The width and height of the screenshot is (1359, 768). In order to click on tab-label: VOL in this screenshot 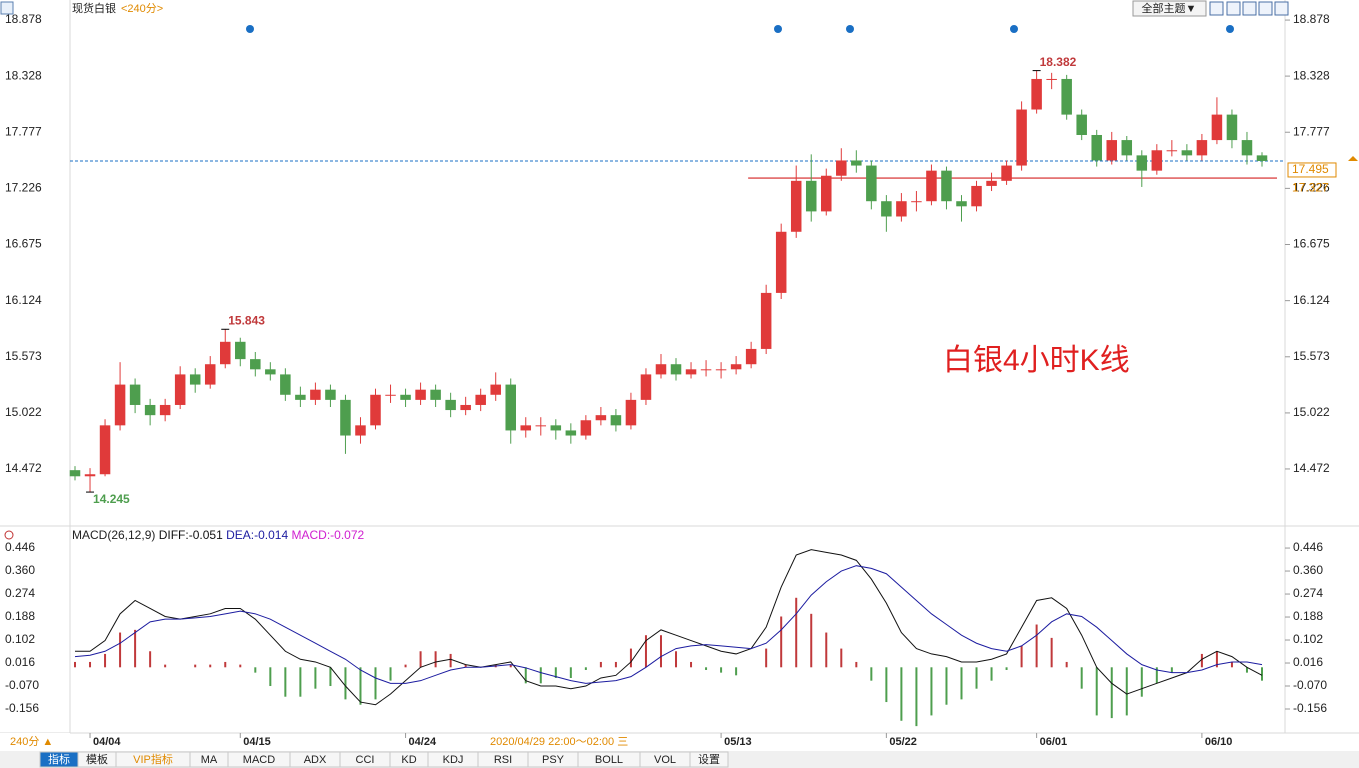, I will do `click(665, 760)`.